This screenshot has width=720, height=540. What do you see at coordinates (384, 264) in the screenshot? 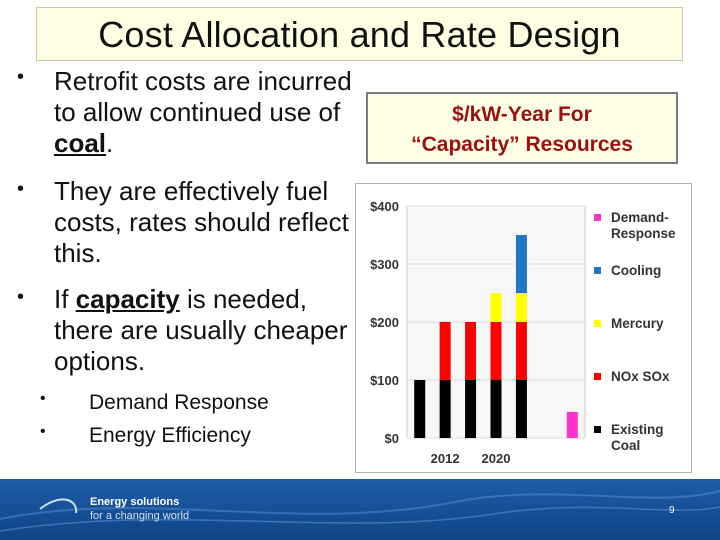
I see `y-tick-label: $300` at bounding box center [384, 264].